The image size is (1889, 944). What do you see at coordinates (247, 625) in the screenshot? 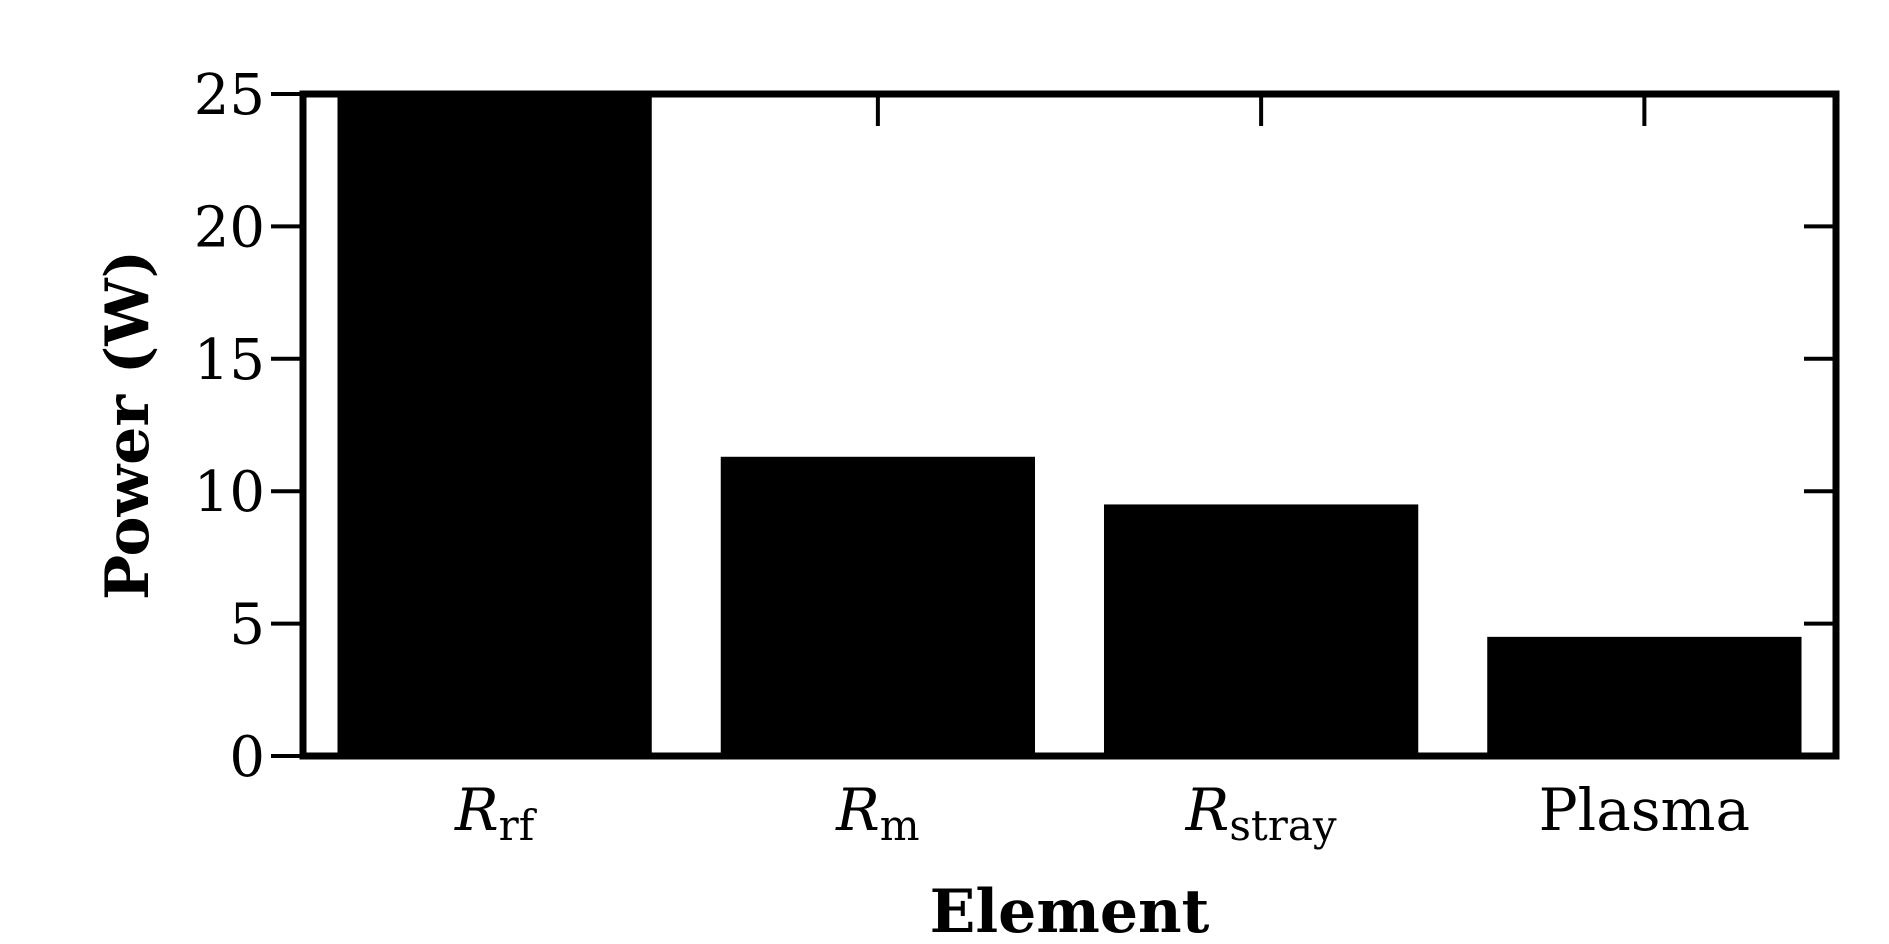
I see `y-tick-label: 5` at bounding box center [247, 625].